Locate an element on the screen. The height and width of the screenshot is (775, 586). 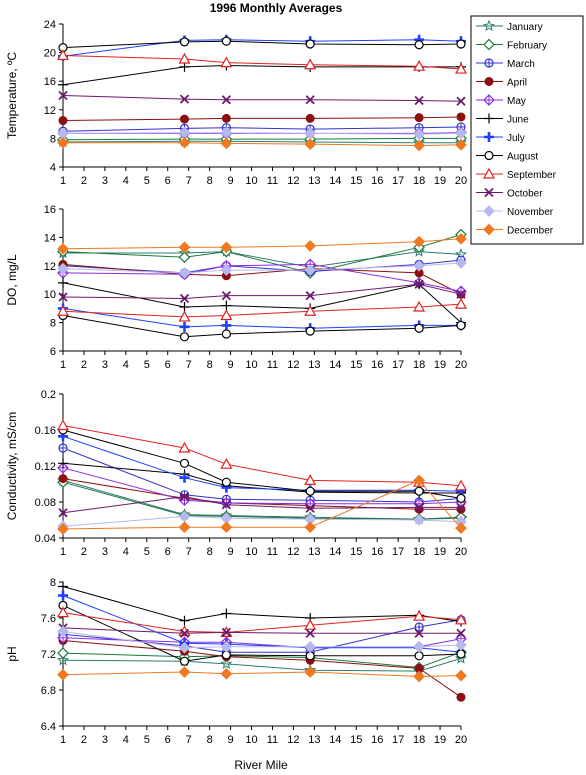
series-august is located at coordinates (262, 464).